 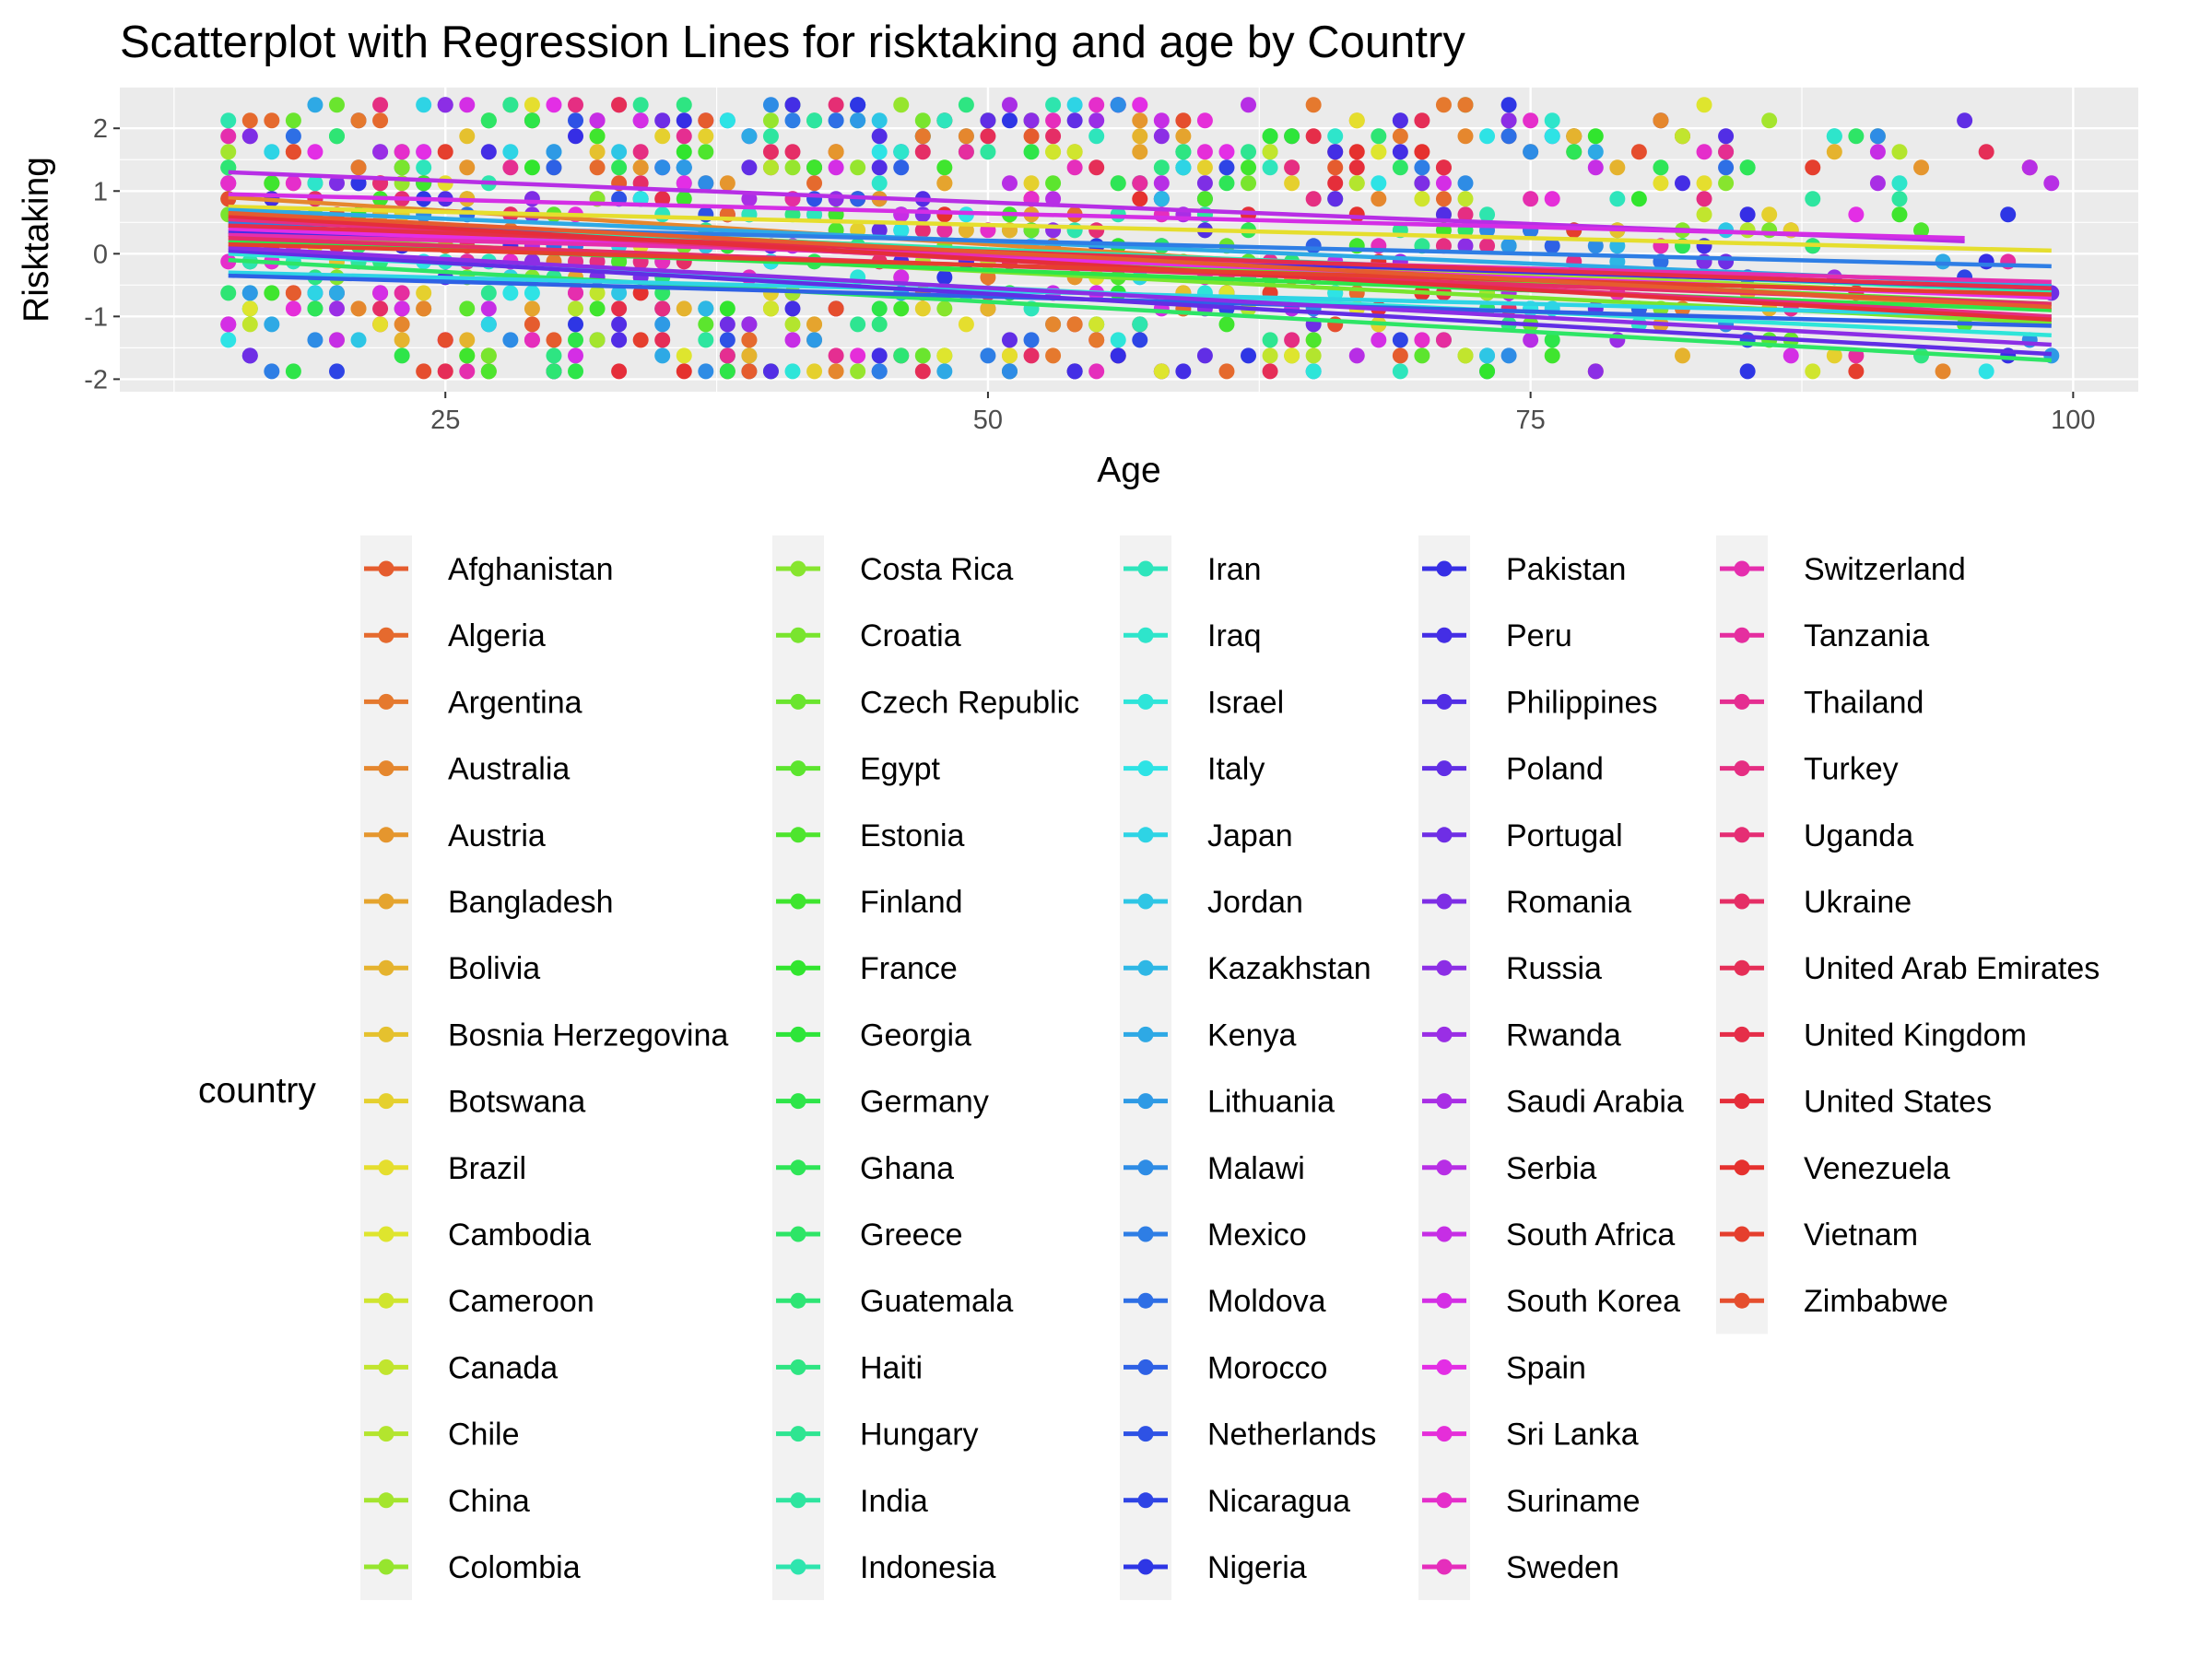 What do you see at coordinates (894, 569) in the screenshot?
I see `legend-item: Costa Rica` at bounding box center [894, 569].